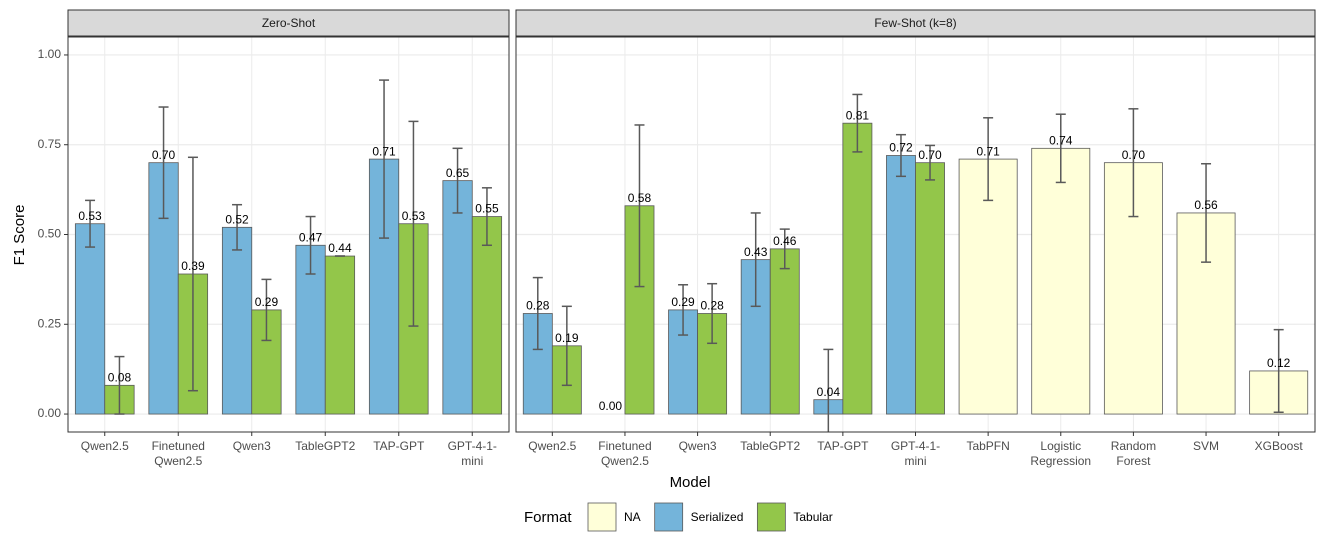  Describe the element at coordinates (1133, 453) in the screenshot. I see `x-tick-label: Random Forest` at that location.